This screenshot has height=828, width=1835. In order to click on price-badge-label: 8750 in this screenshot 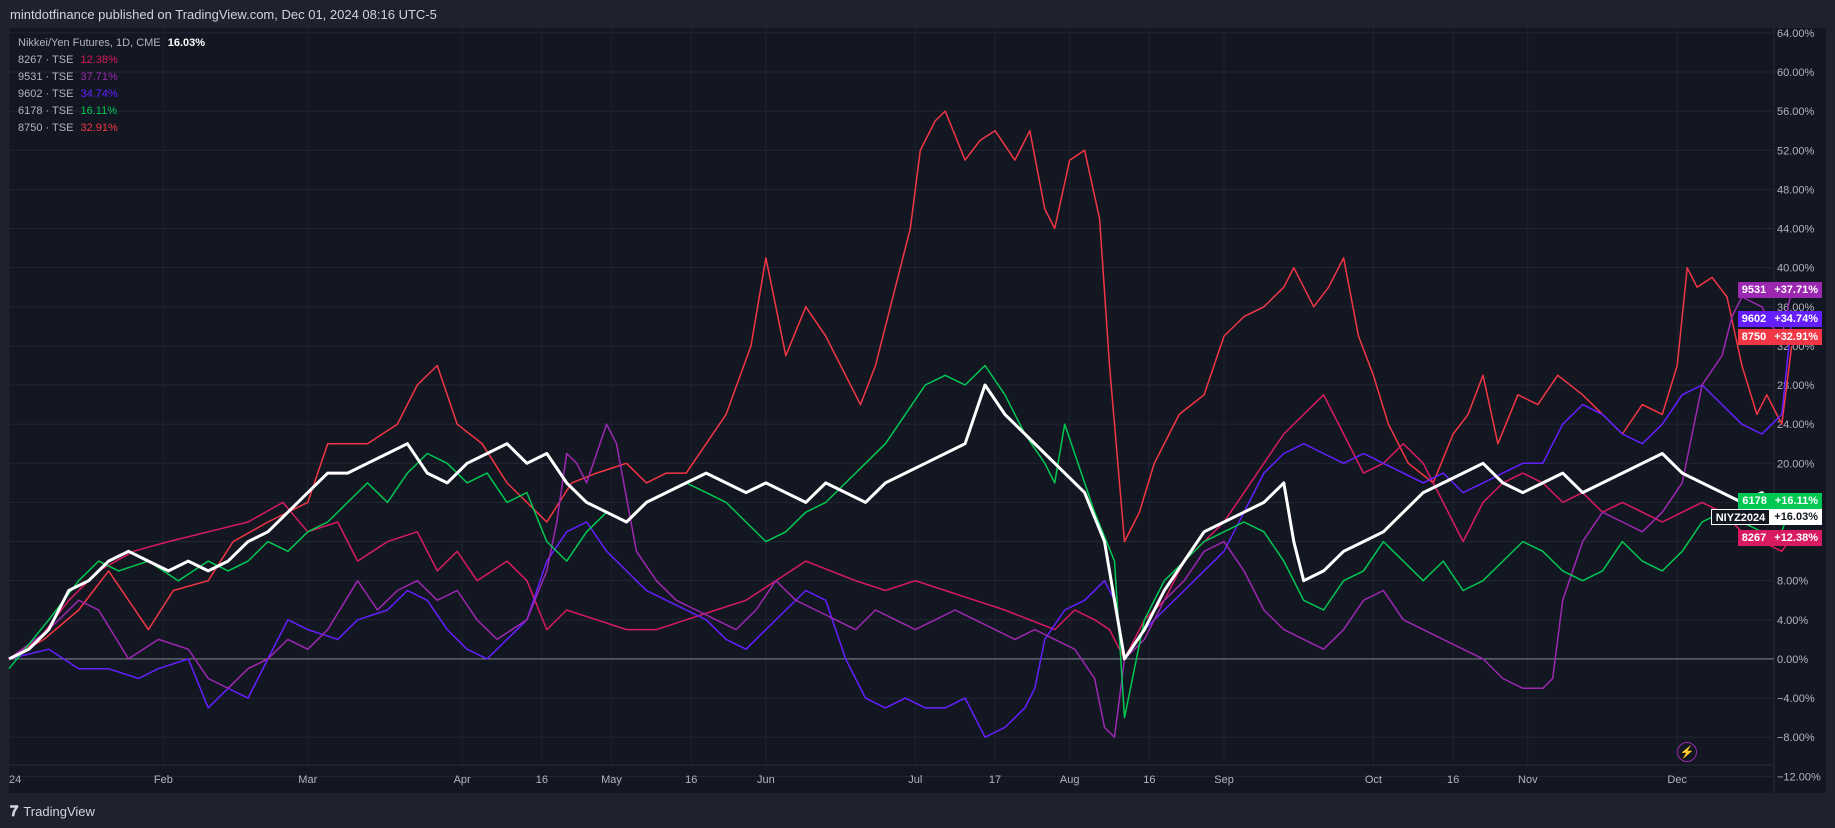, I will do `click(1754, 337)`.